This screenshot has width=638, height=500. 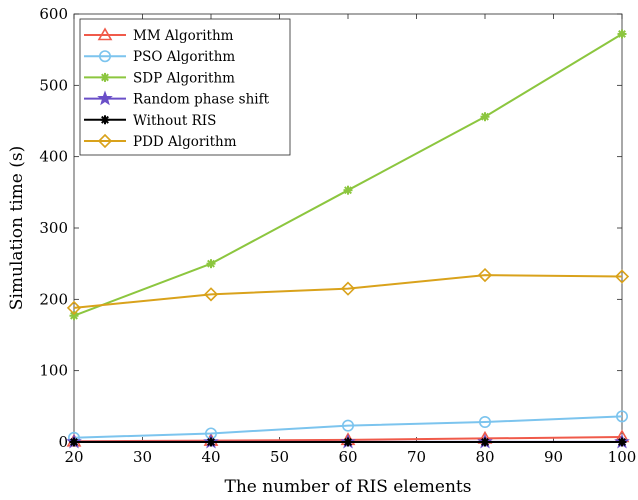 I want to click on y-tick-label: 600, so click(x=53, y=14).